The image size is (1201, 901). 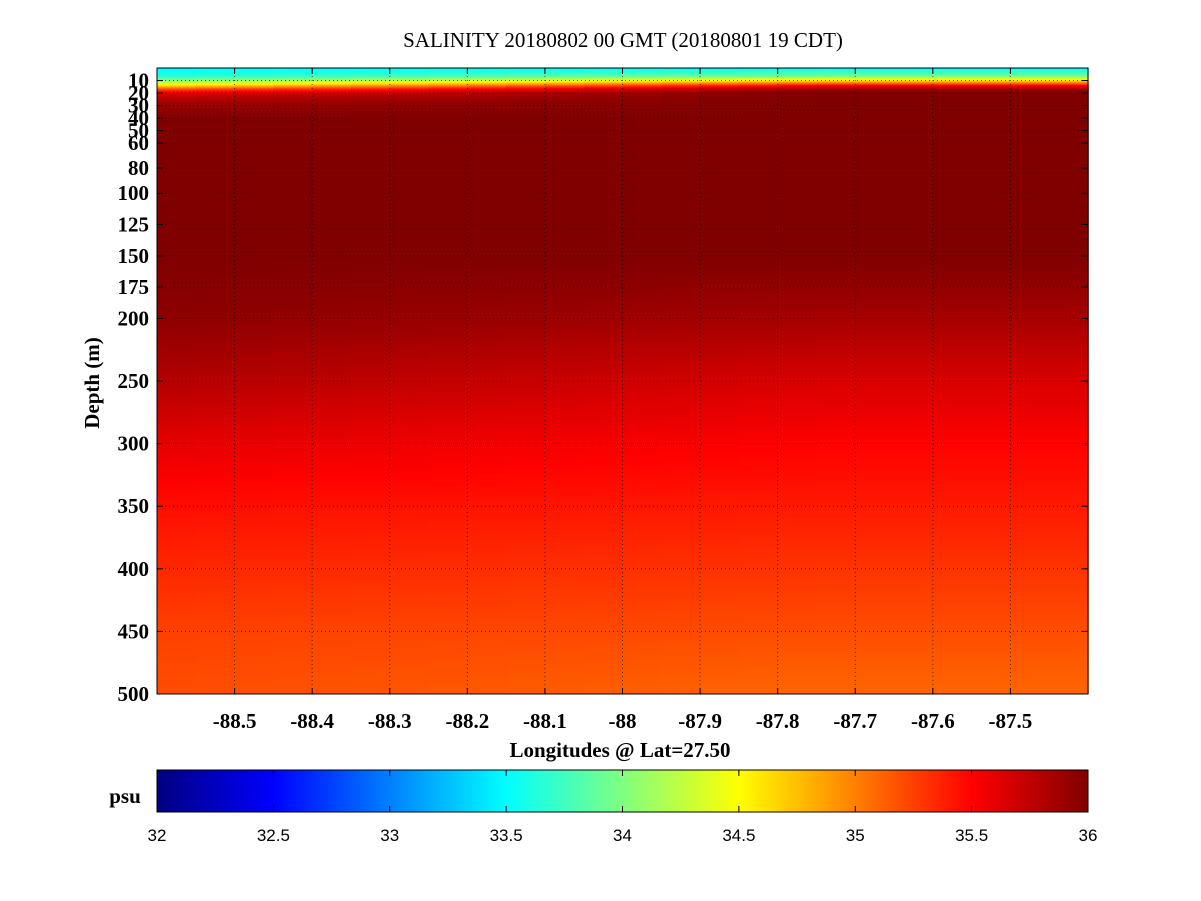 What do you see at coordinates (138, 168) in the screenshot?
I see `y-tick-label: 80` at bounding box center [138, 168].